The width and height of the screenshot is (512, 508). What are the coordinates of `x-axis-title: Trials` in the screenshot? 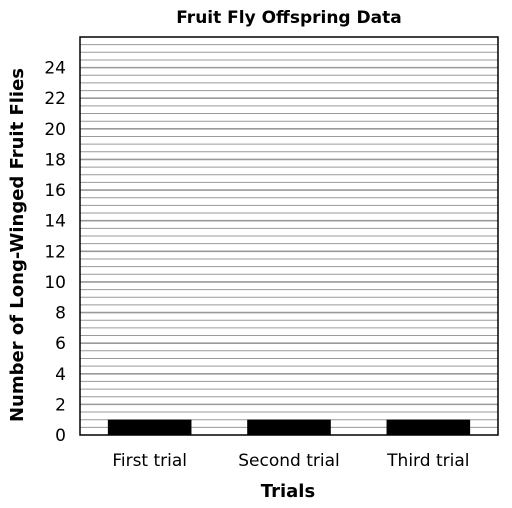 It's located at (288, 491).